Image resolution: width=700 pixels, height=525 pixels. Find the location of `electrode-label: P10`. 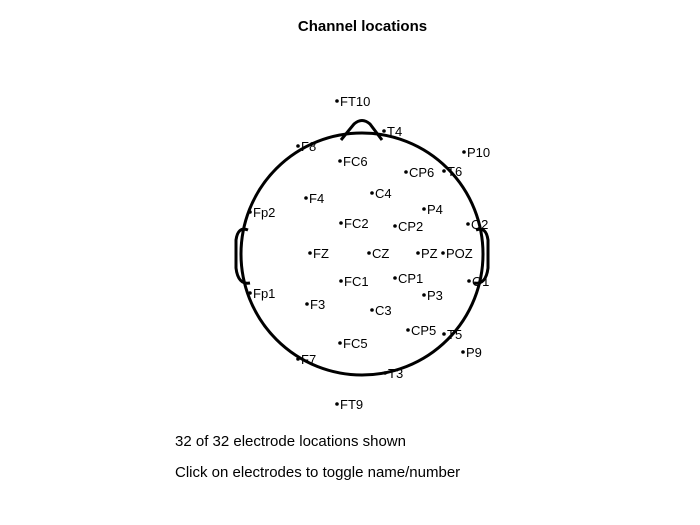

electrode-label: P10 is located at coordinates (478, 152).